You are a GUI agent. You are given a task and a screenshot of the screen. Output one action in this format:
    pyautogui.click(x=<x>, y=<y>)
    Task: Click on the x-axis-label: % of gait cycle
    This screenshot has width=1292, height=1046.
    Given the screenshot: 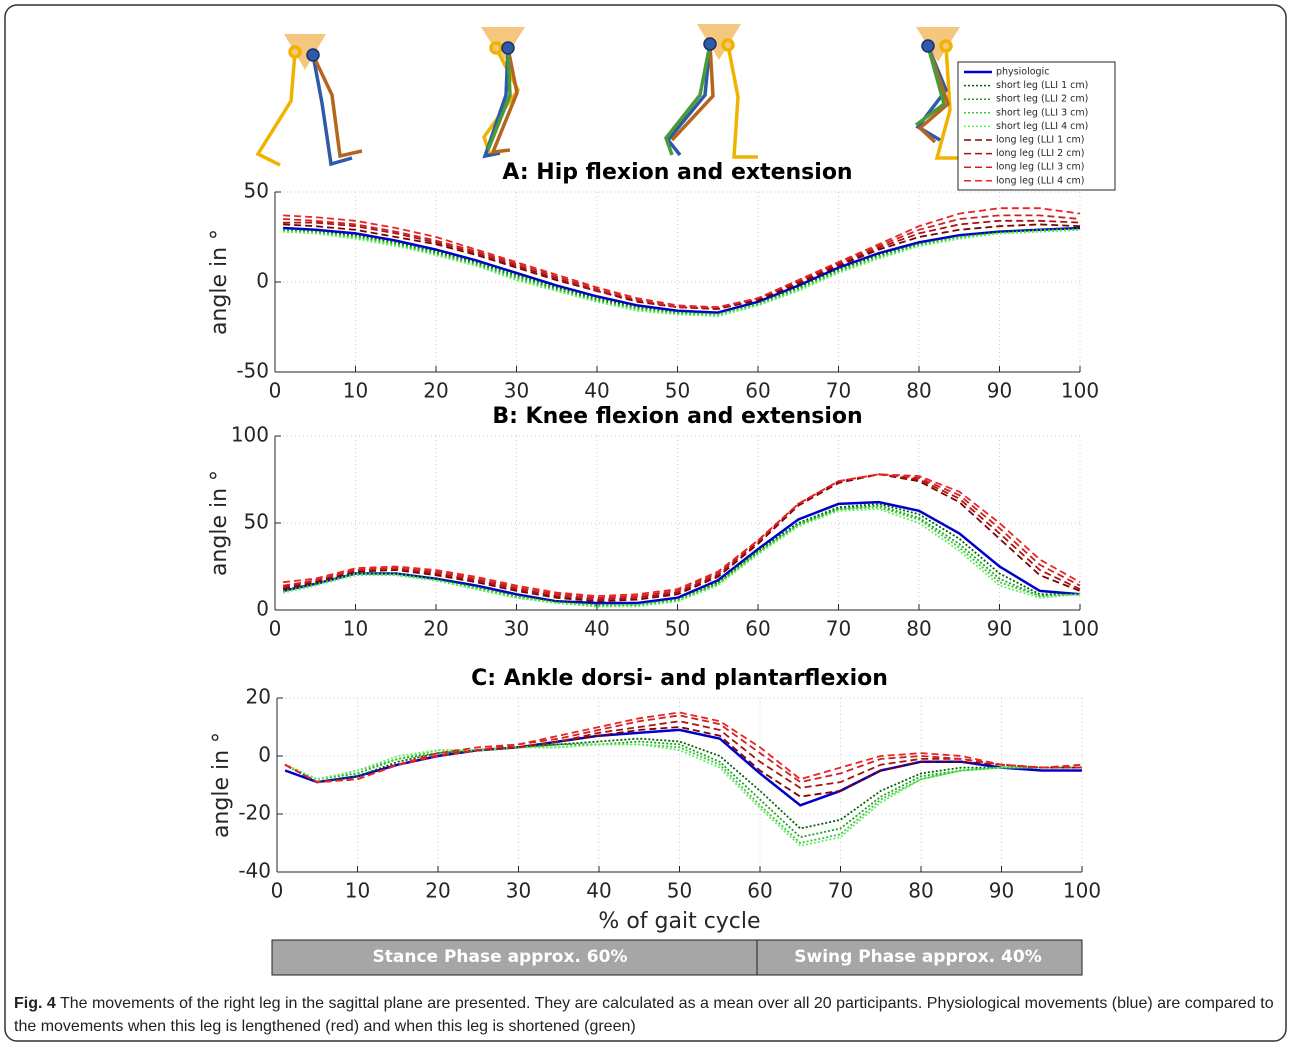 What is the action you would take?
    pyautogui.click(x=679, y=921)
    